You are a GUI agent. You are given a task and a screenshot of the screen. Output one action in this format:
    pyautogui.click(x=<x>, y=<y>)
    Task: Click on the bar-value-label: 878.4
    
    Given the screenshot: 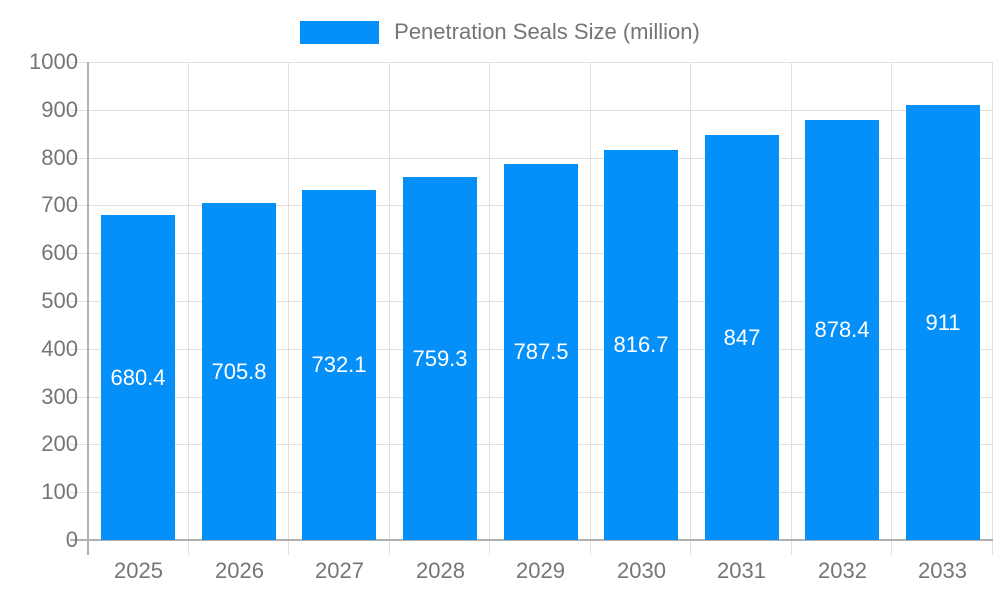 What is the action you would take?
    pyautogui.click(x=842, y=329)
    